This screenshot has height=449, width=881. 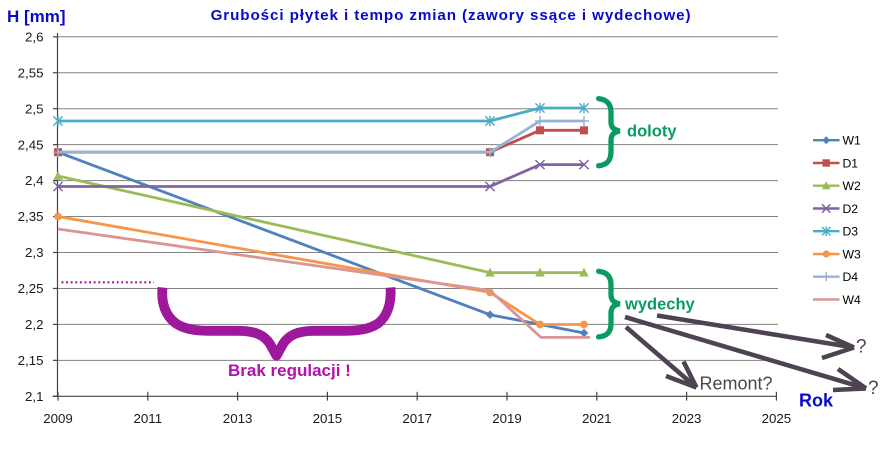 What do you see at coordinates (31, 288) in the screenshot?
I see `svg-text: 2,25` at bounding box center [31, 288].